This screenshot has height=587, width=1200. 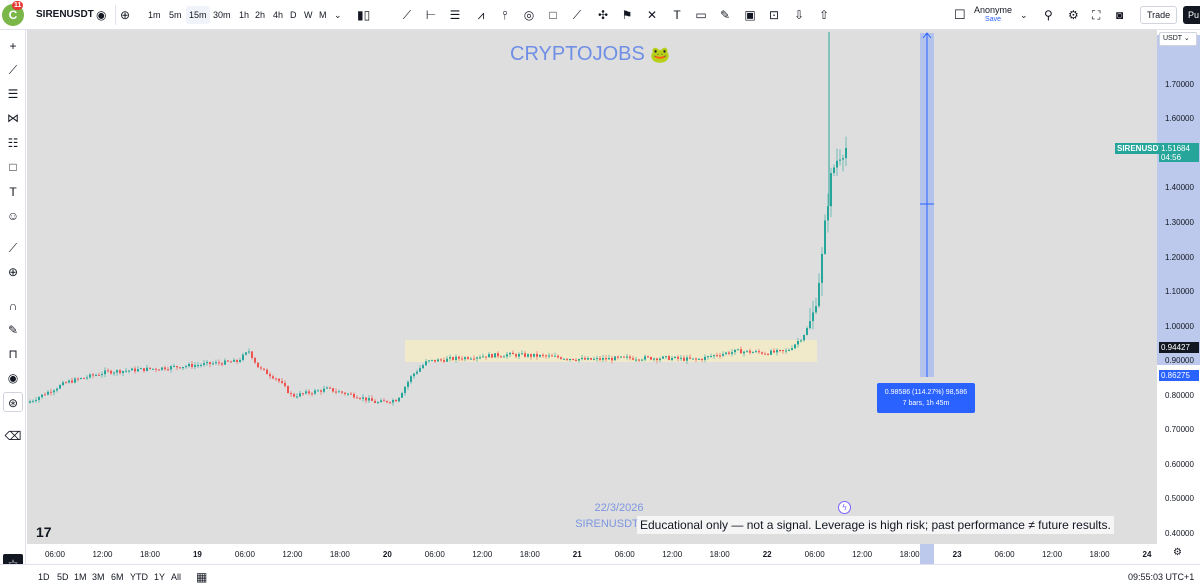 I want to click on timeframe-d: D, so click(x=293, y=15).